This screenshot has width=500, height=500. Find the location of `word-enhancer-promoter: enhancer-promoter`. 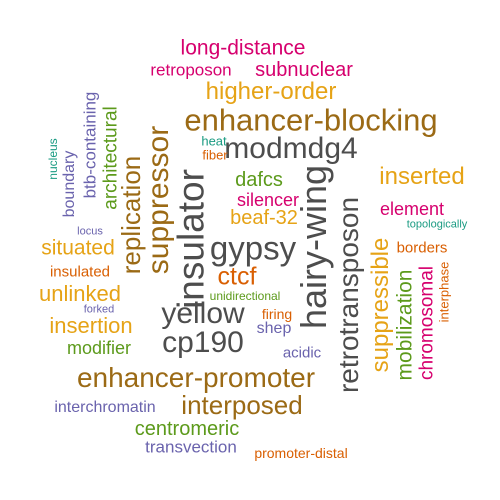

word-enhancer-promoter: enhancer-promoter is located at coordinates (196, 377).